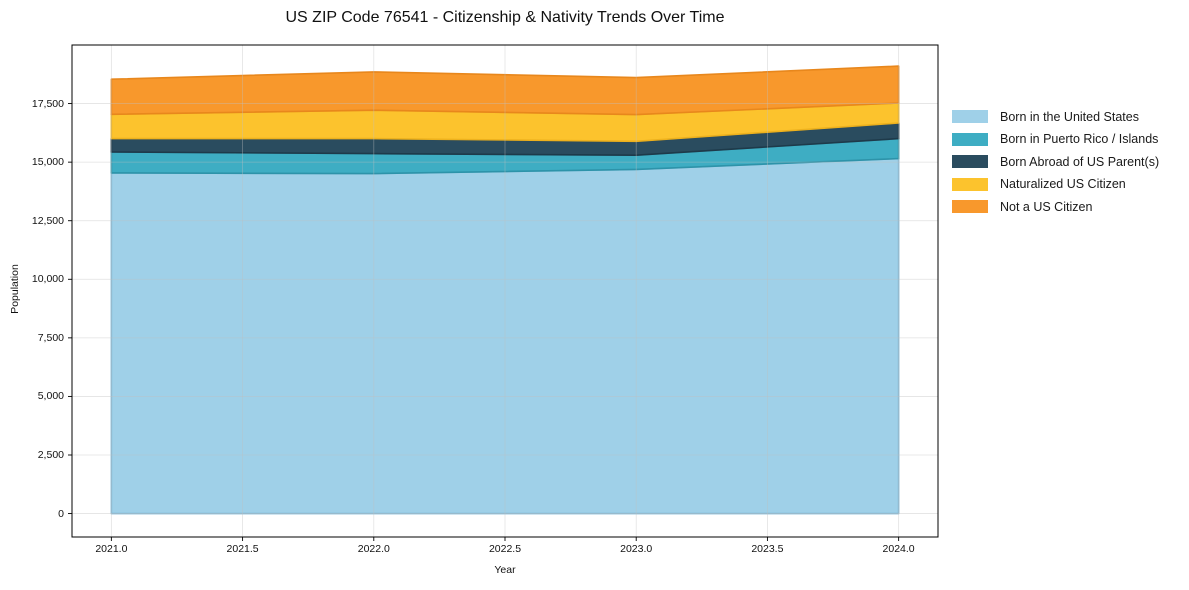 The width and height of the screenshot is (1189, 590). I want to click on legend-item-1: Born in Puerto Rico / Islands, so click(1055, 139).